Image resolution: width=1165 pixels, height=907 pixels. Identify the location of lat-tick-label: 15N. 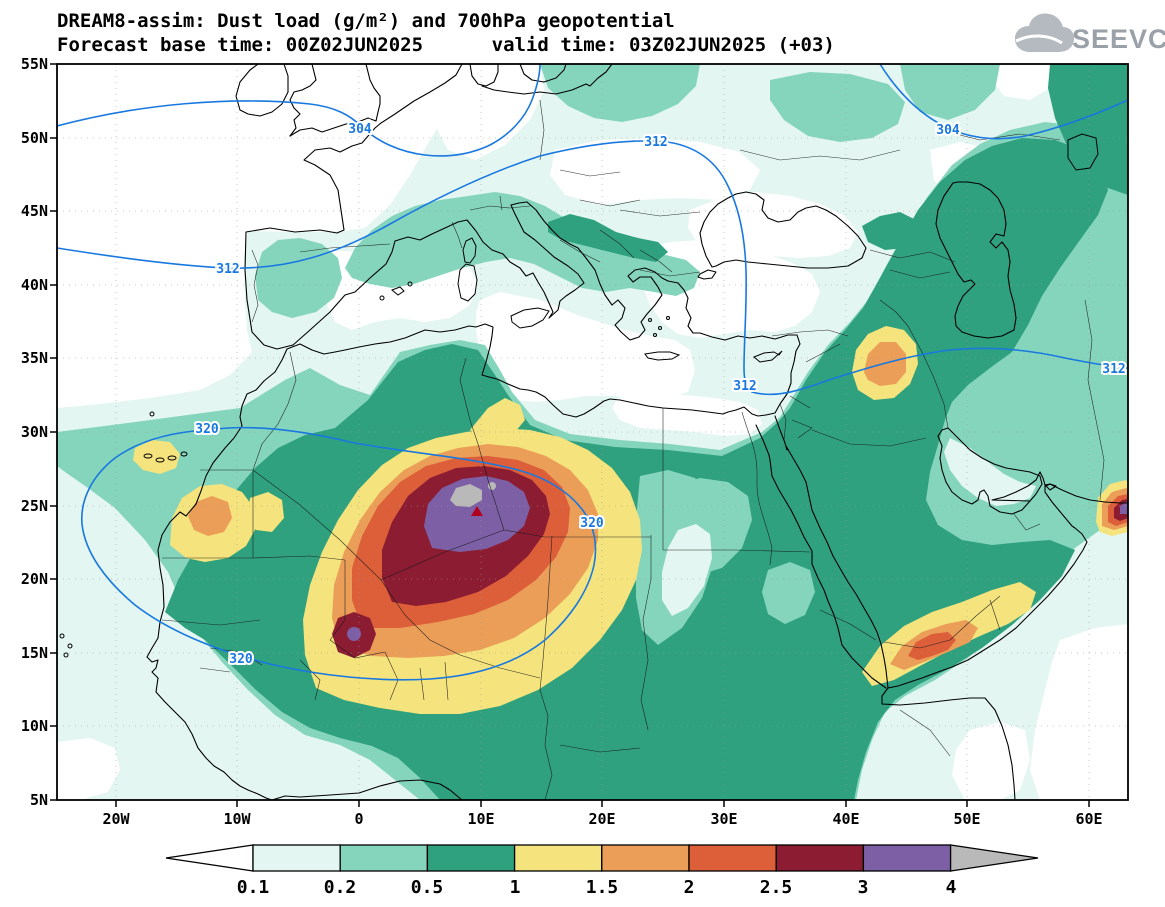
(34, 653).